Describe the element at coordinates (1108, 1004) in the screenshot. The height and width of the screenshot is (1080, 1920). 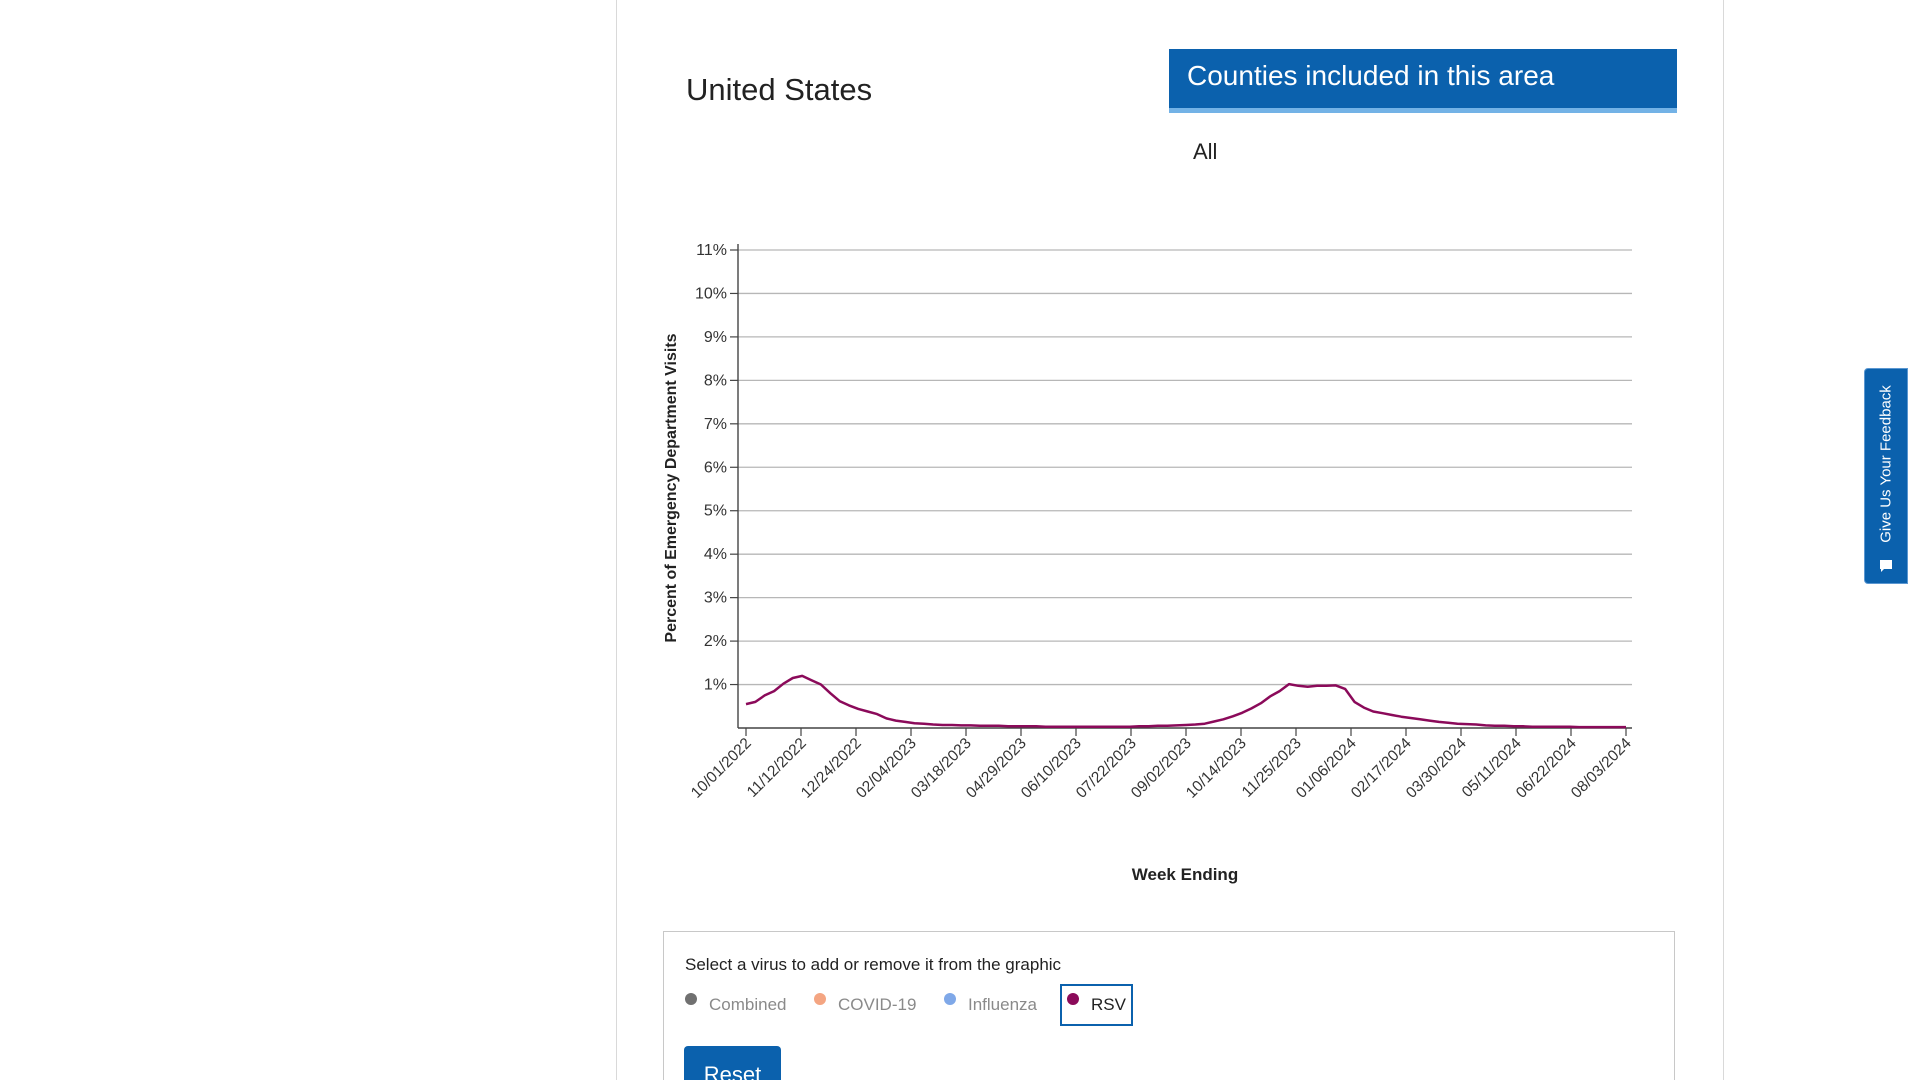
I see `legend-item-label: RSV` at that location.